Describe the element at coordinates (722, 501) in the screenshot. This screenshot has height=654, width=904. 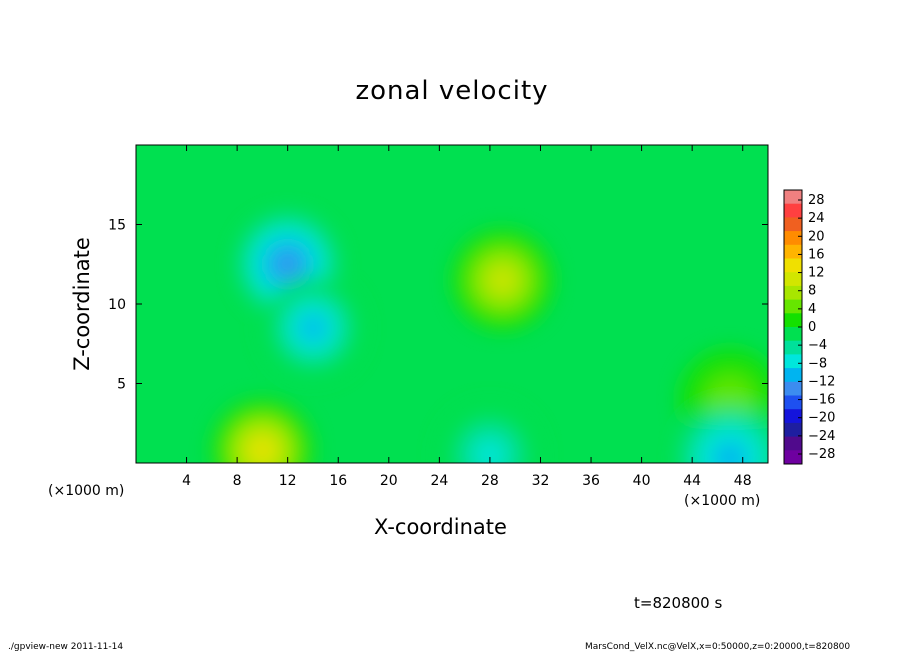
I see `x-unit-label-right: (×1000 m)` at that location.